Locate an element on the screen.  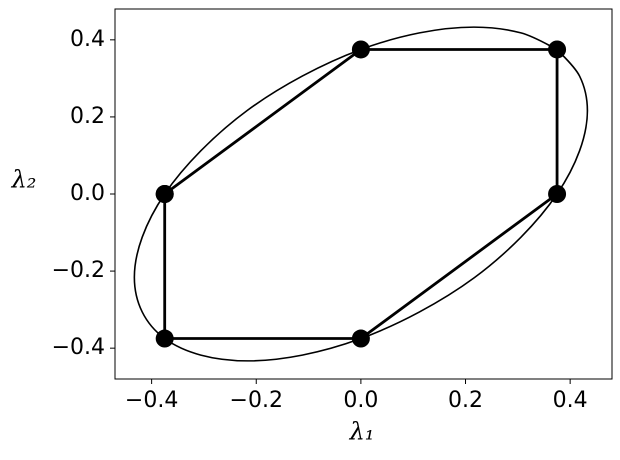
y-tick-label: −0.4 is located at coordinates (78, 347).